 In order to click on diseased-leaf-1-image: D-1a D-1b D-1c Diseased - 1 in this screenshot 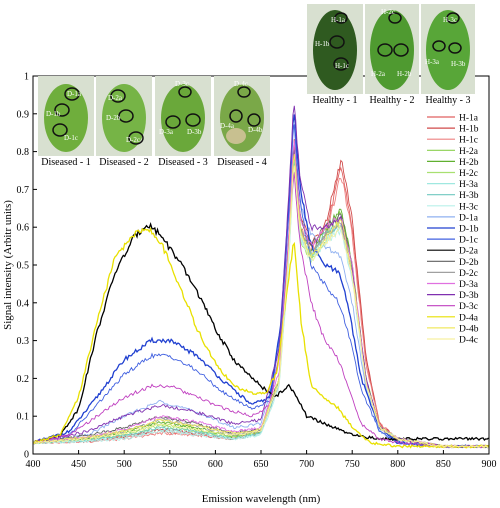, I will do `click(66, 122)`.